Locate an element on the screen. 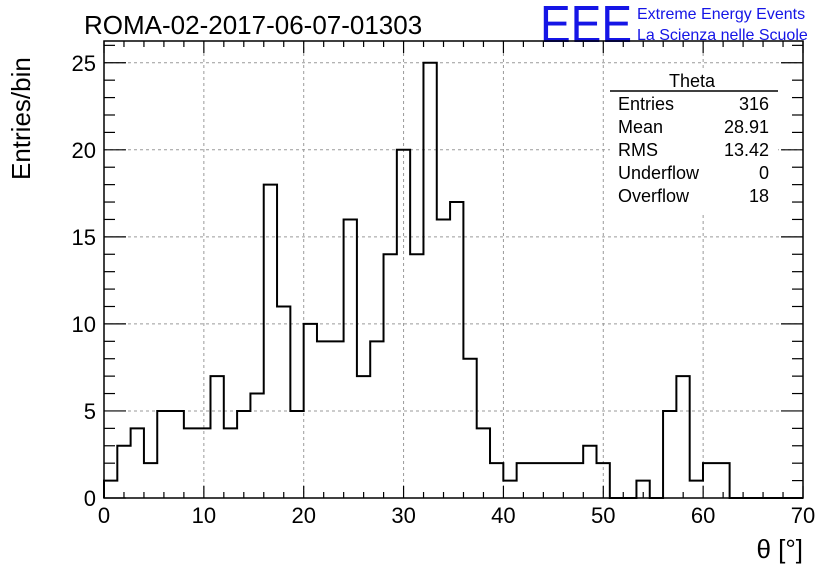  stats-underflow-label: Underflow is located at coordinates (659, 173).